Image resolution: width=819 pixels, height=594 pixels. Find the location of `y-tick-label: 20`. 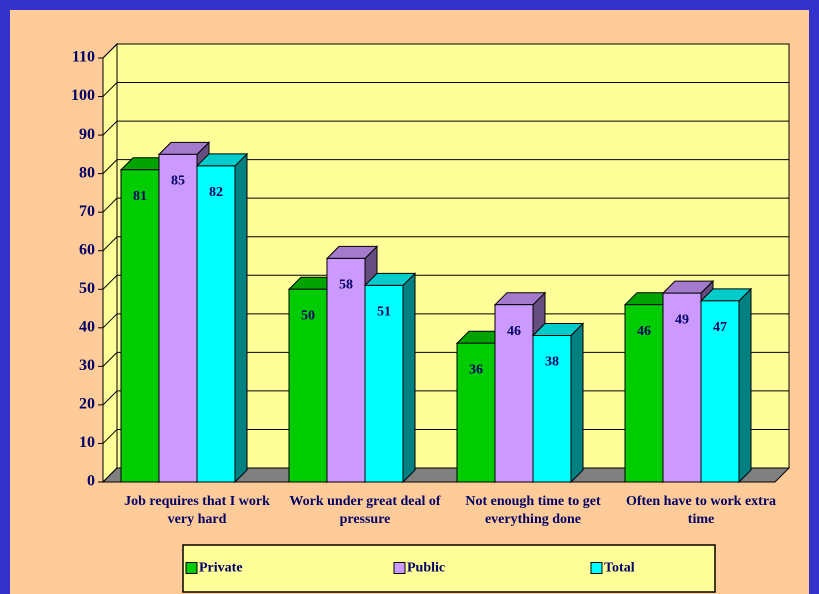

y-tick-label: 20 is located at coordinates (87, 404).